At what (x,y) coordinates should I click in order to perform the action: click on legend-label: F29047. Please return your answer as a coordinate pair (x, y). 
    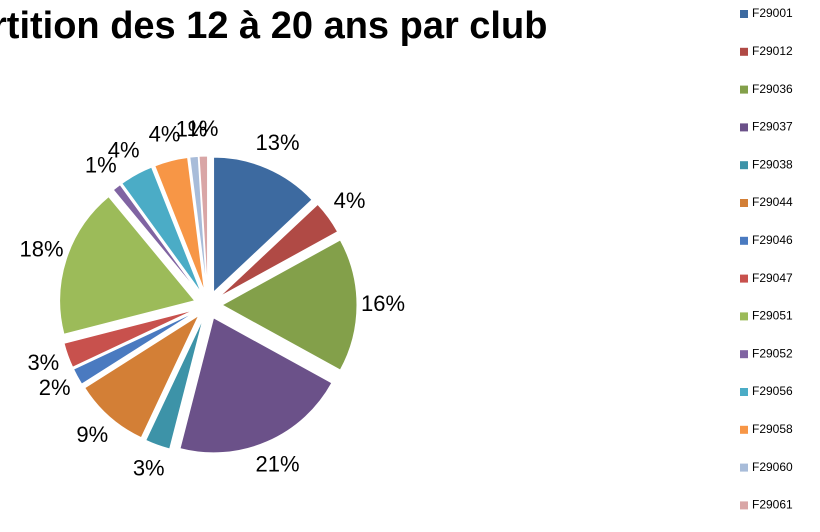
    Looking at the image, I should click on (772, 278).